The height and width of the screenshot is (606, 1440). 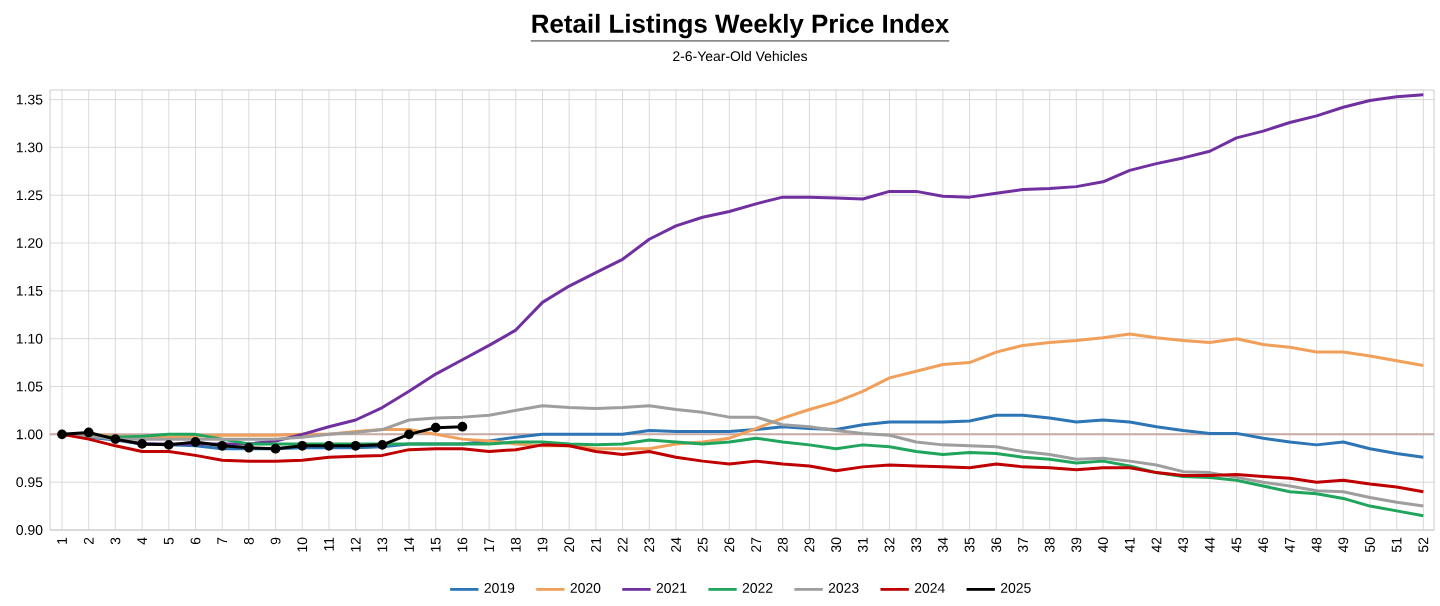 I want to click on chart-title: Retail Listings Weekly Price Index, so click(x=741, y=26).